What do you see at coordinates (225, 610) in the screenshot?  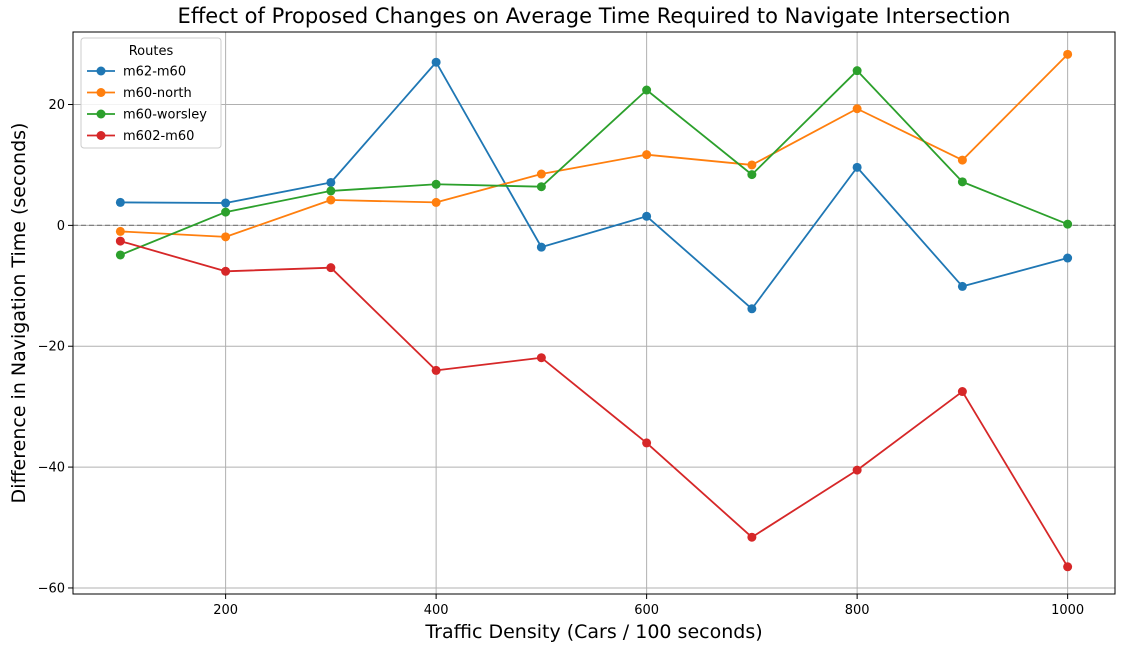 I see `x-tick-label: 200` at bounding box center [225, 610].